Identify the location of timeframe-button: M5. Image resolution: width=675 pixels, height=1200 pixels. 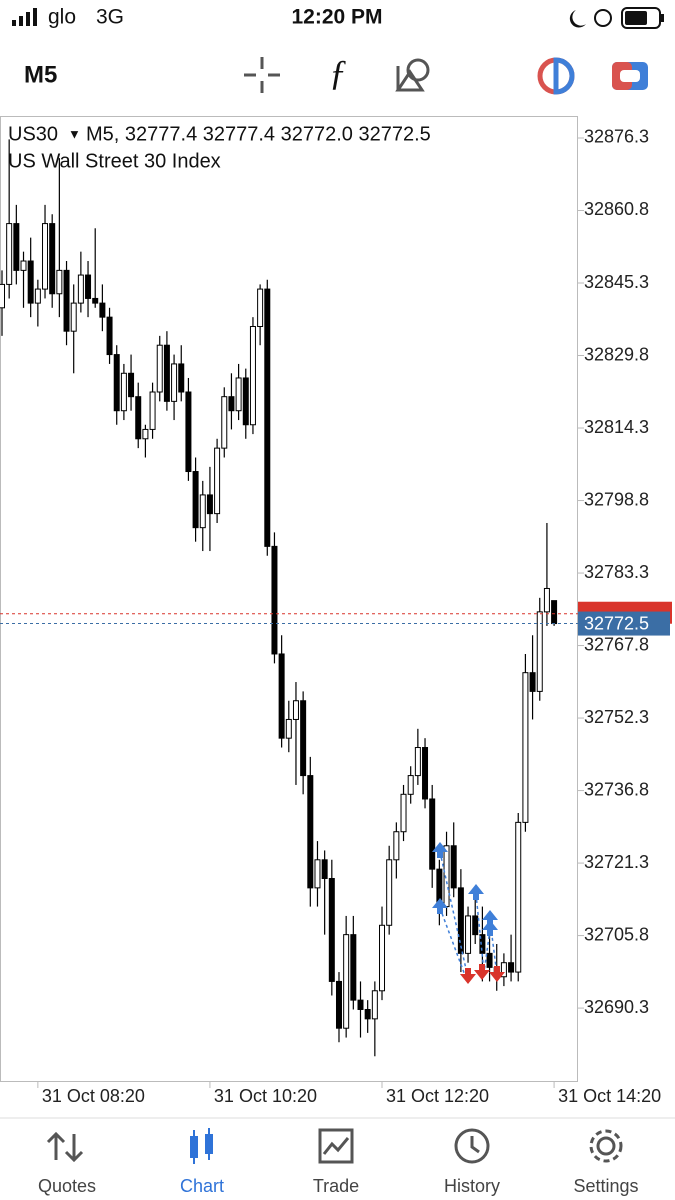
(40, 74).